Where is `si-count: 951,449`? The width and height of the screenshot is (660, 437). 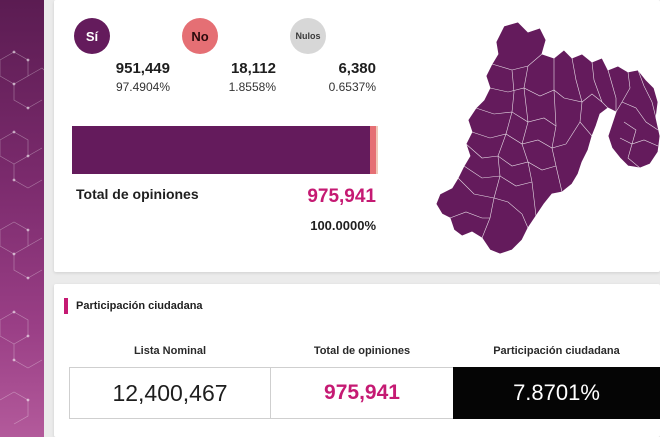 si-count: 951,449 is located at coordinates (142, 68).